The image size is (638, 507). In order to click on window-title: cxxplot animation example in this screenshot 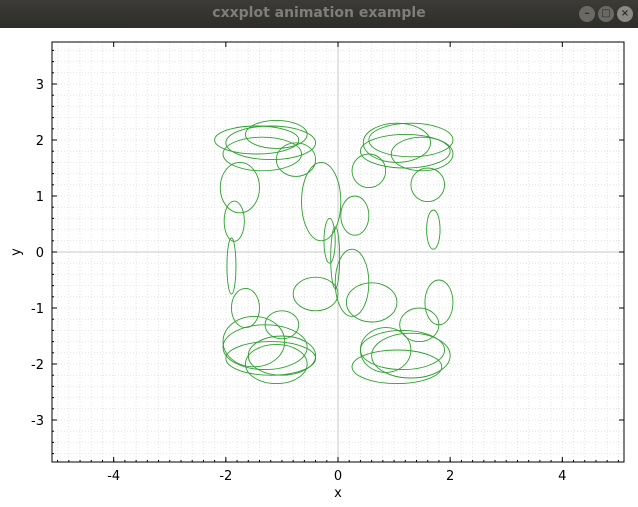, I will do `click(319, 13)`.